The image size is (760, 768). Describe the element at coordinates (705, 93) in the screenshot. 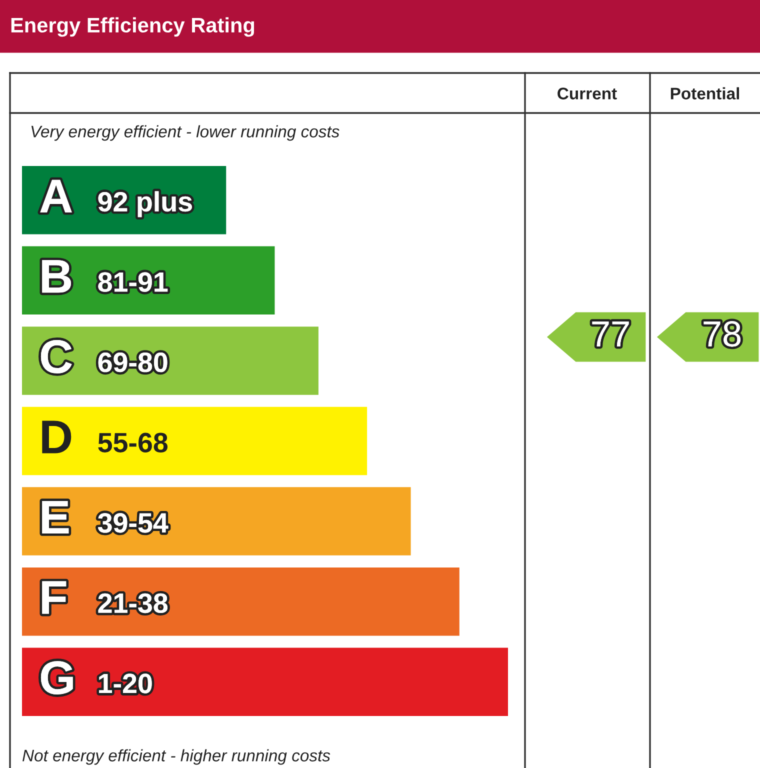

I see `text: Potential` at that location.